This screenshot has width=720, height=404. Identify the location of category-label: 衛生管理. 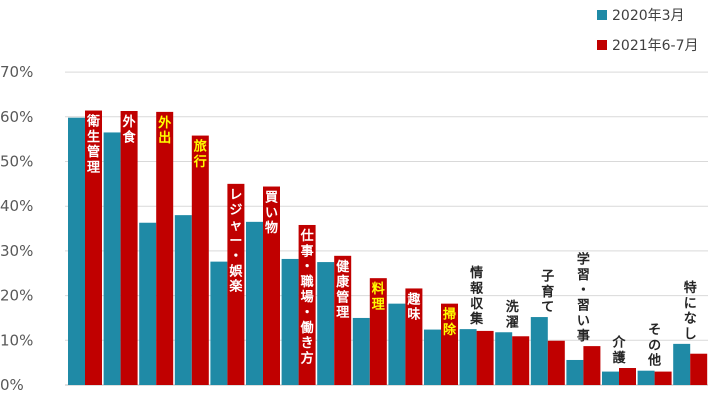
(93, 145).